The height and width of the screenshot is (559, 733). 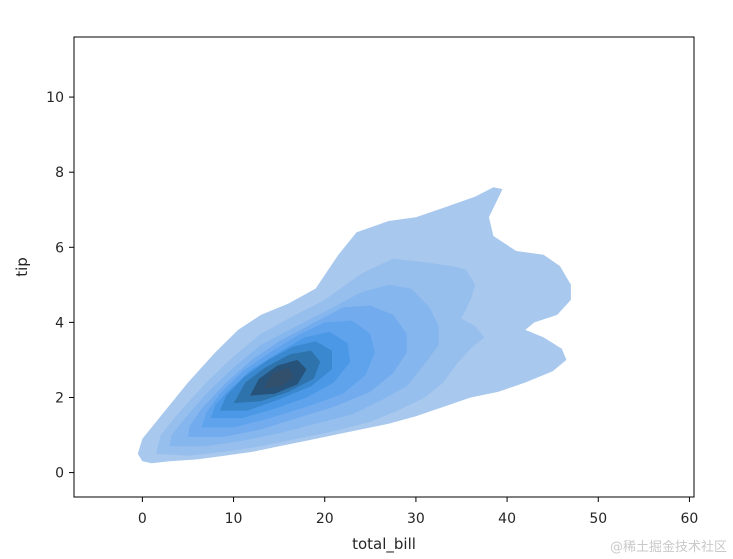 What do you see at coordinates (22, 267) in the screenshot?
I see `y-axis-label: tip` at bounding box center [22, 267].